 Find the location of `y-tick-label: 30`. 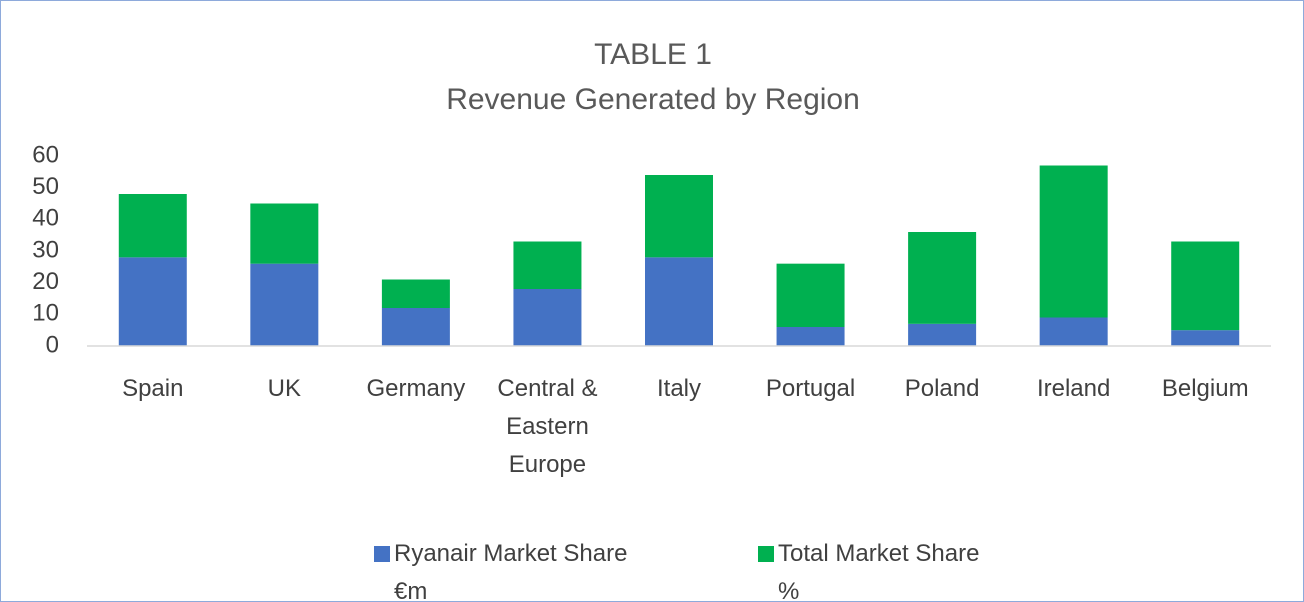

y-tick-label: 30 is located at coordinates (45, 249).